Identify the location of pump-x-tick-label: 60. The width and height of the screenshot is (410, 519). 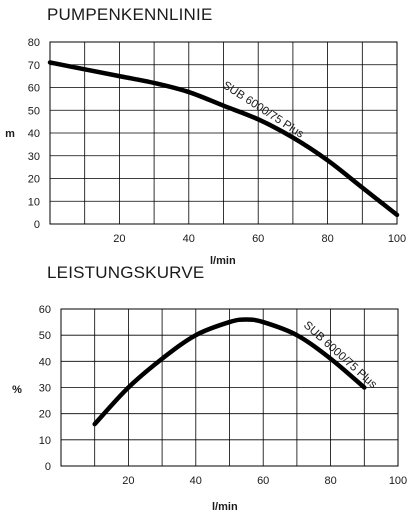
(258, 239).